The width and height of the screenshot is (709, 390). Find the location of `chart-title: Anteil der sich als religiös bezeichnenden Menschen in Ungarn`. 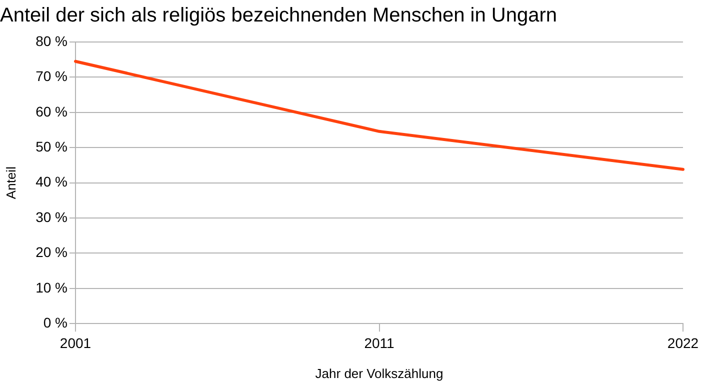

chart-title: Anteil der sich als religiös bezeichnenden Menschen in Ungarn is located at coordinates (278, 15).